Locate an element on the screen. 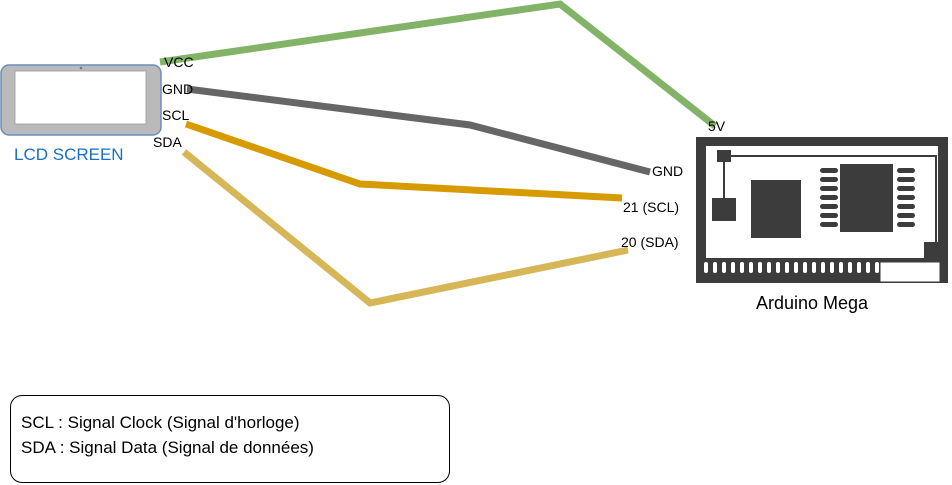 Image resolution: width=952 pixels, height=485 pixels. chip-right is located at coordinates (866, 198).